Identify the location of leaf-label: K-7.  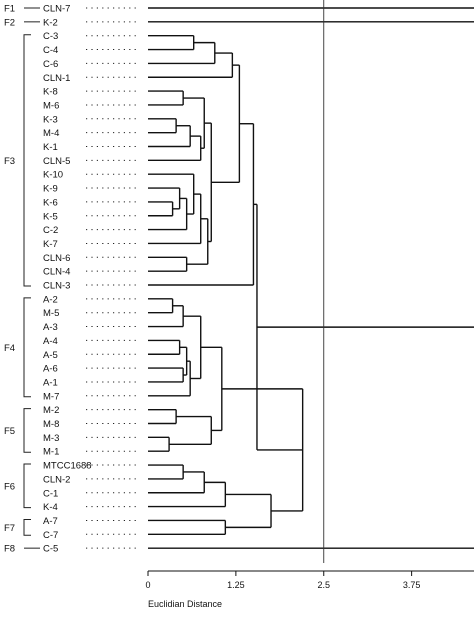
(50, 244).